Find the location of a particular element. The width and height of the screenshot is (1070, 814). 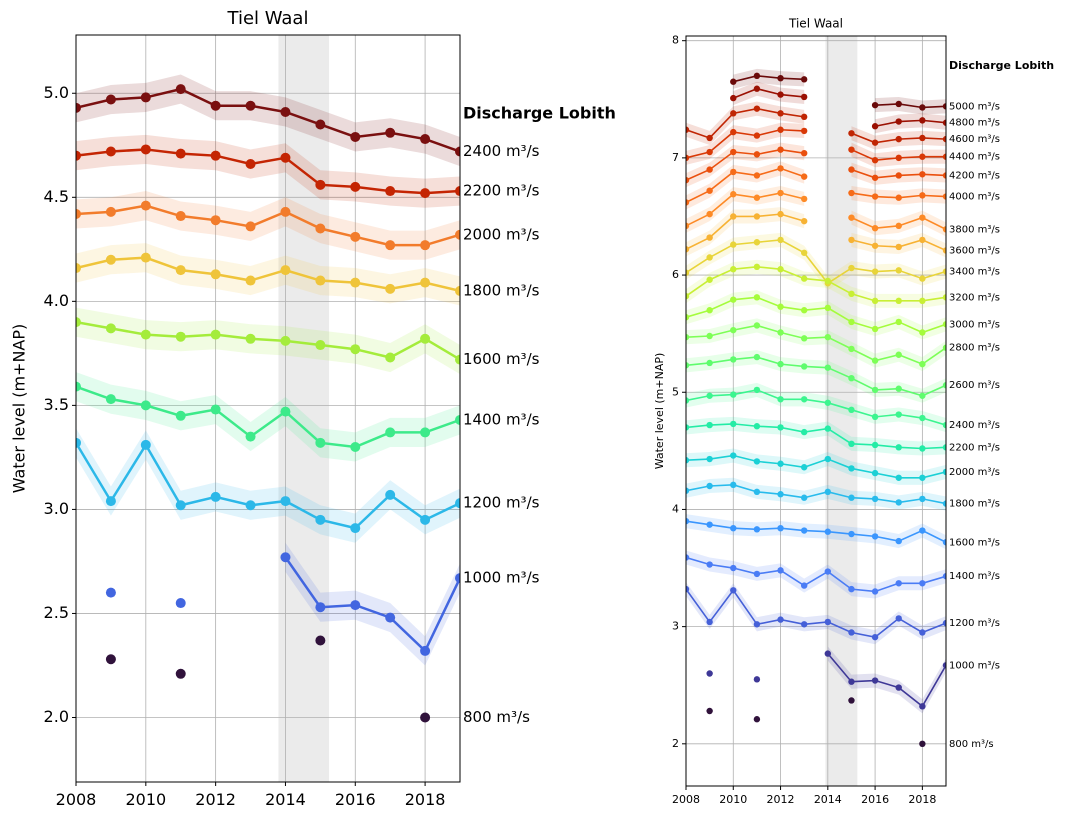

x-tick-label: 2018 is located at coordinates (922, 799).